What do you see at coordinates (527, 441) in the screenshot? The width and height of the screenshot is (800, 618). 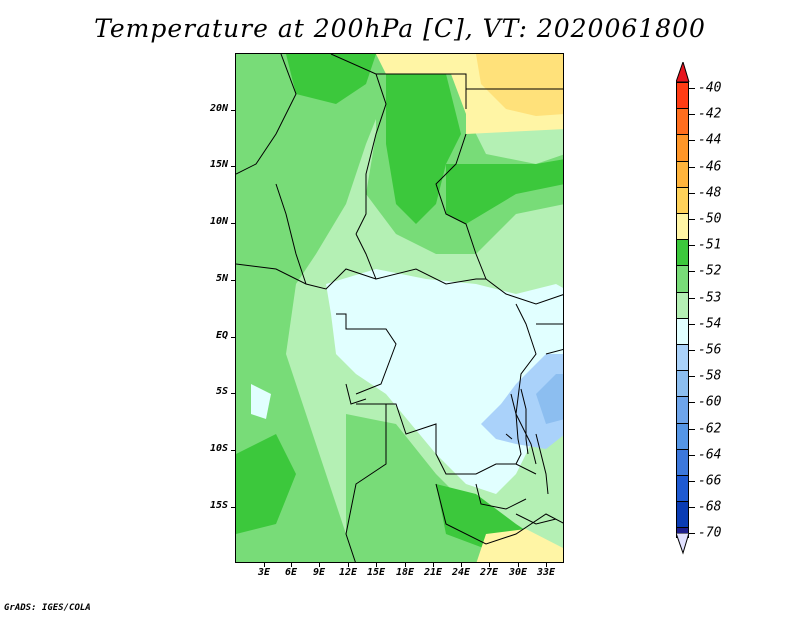 I see `lakes` at bounding box center [527, 441].